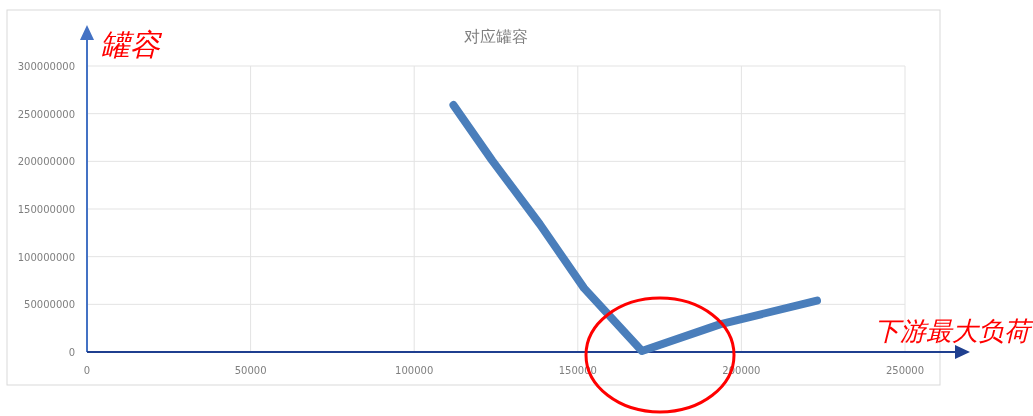  What do you see at coordinates (46, 162) in the screenshot?
I see `y-tick-label: 200000000` at bounding box center [46, 162].